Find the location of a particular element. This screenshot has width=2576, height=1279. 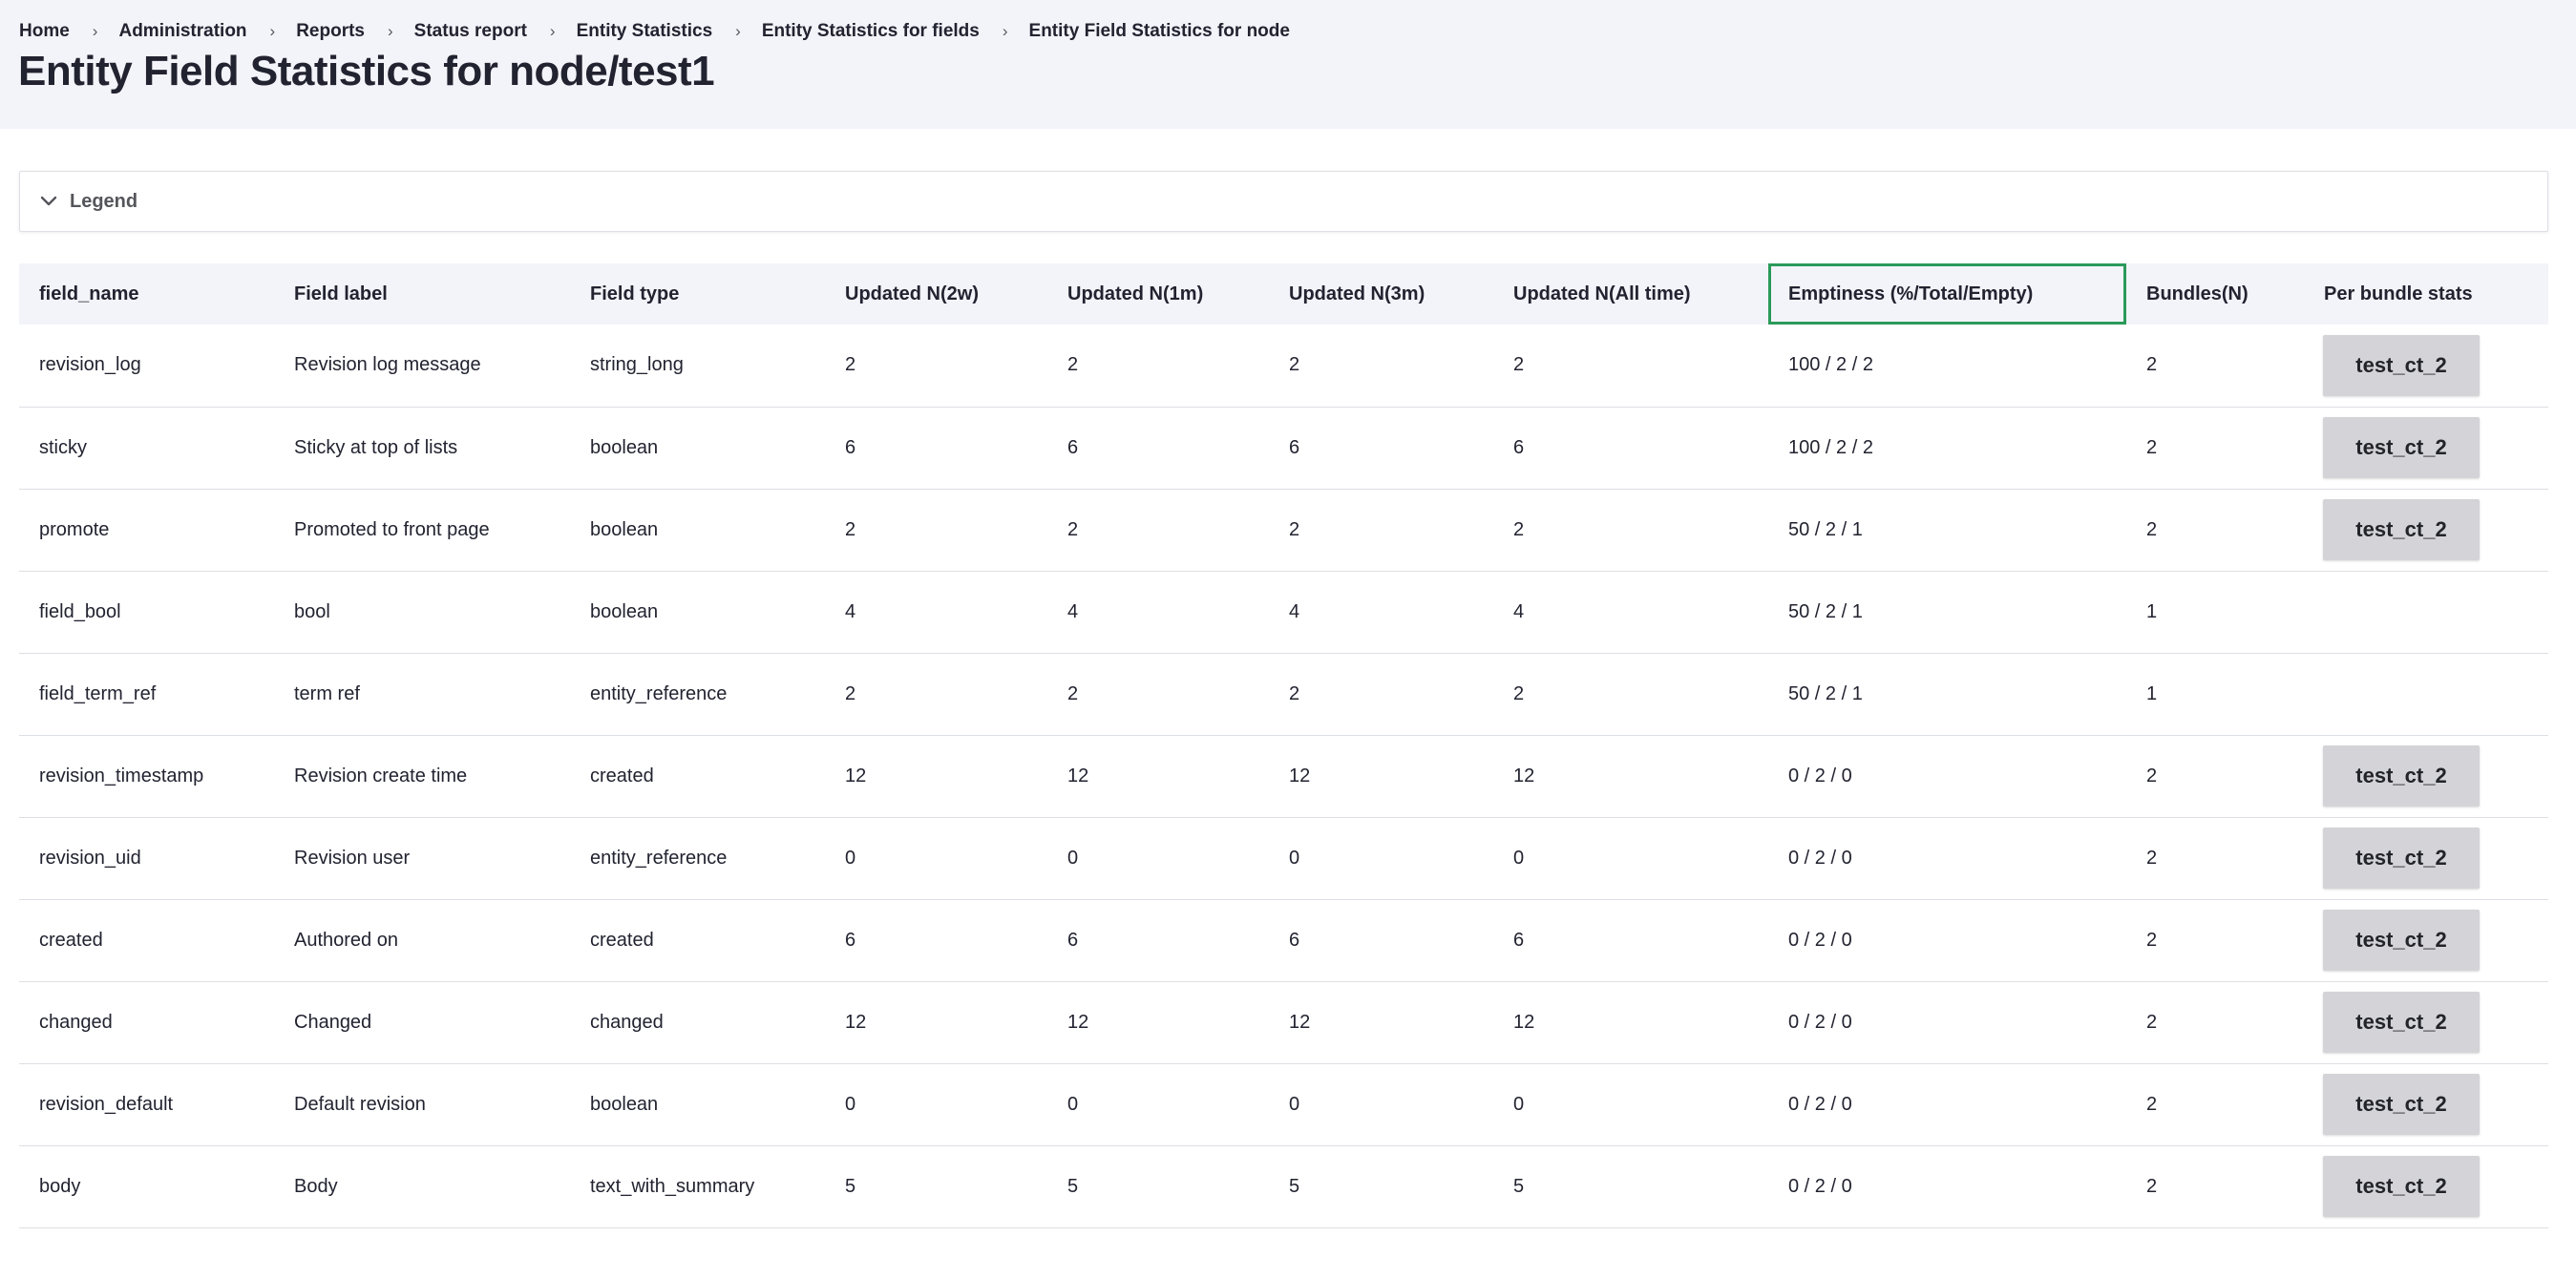

cell-u2w: 0 is located at coordinates (850, 858).